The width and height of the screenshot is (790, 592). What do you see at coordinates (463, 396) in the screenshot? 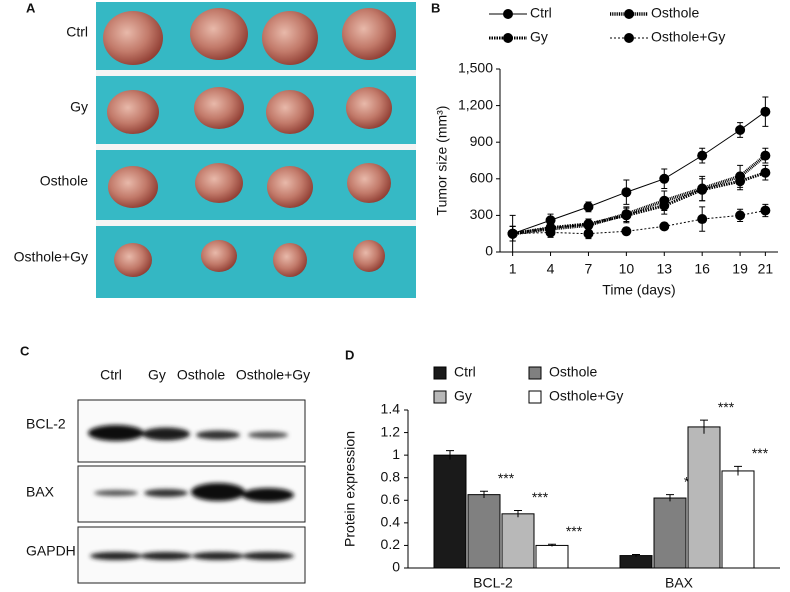
I see `legend-label: Gy` at bounding box center [463, 396].